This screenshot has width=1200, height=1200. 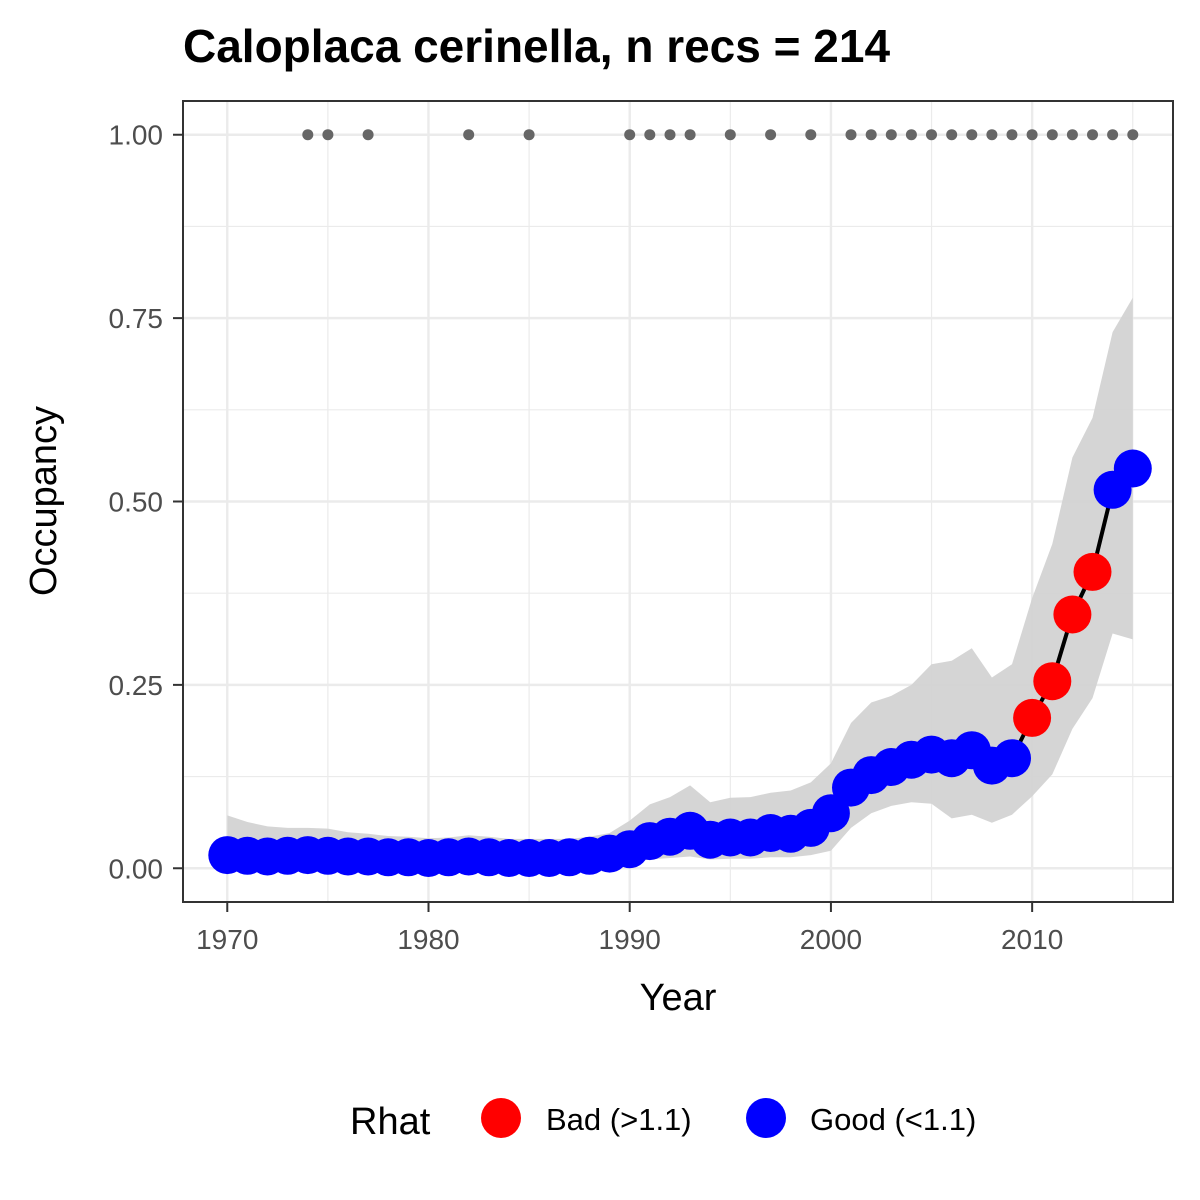 What do you see at coordinates (44, 501) in the screenshot?
I see `y-axis-title: Occupancy` at bounding box center [44, 501].